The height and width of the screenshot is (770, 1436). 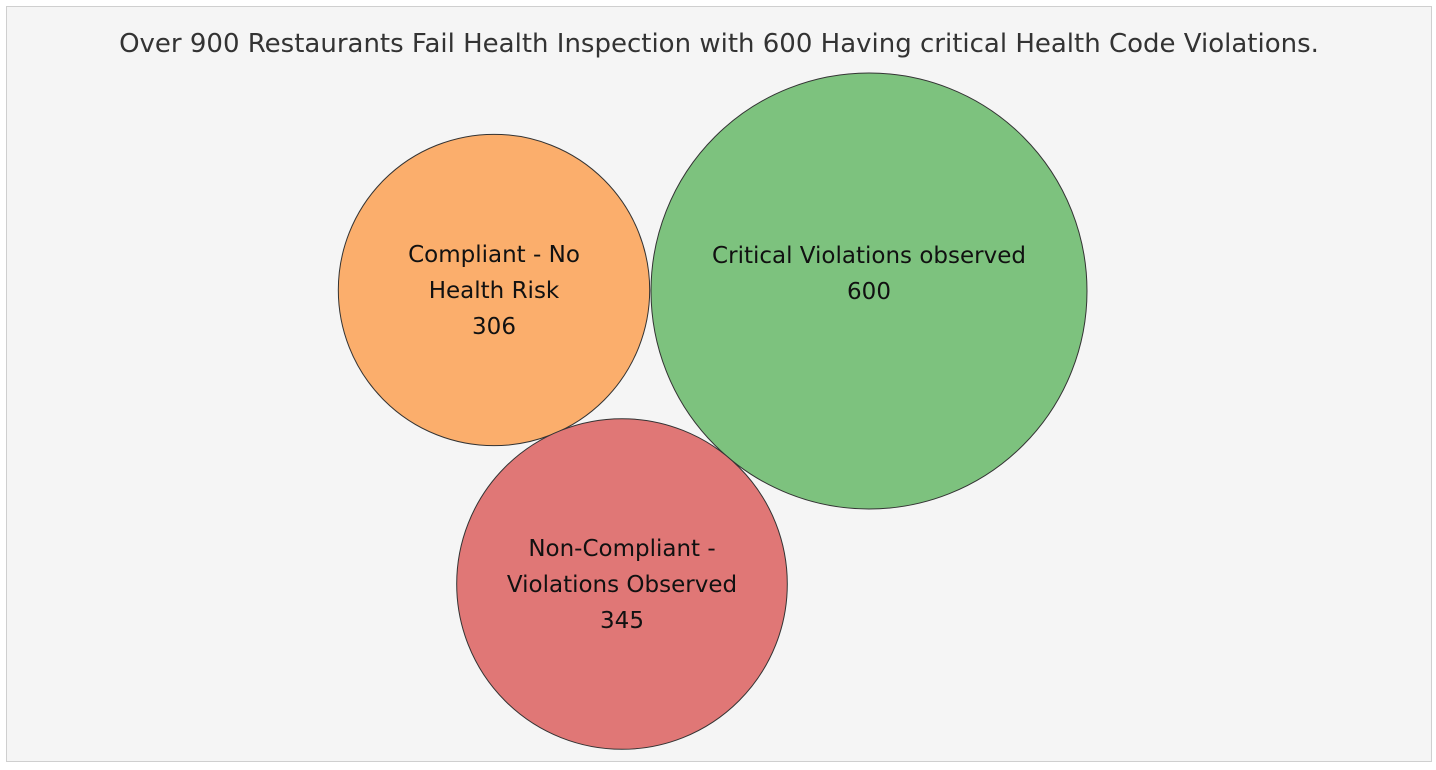 What do you see at coordinates (494, 327) in the screenshot?
I see `bubble-value-compliant-no-health-risk: 306` at bounding box center [494, 327].